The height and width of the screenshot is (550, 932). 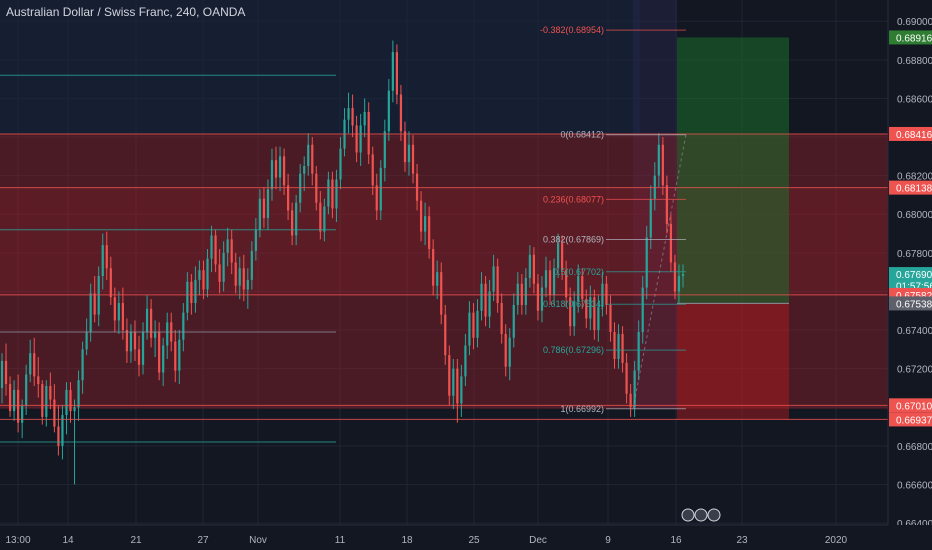 What do you see at coordinates (914, 215) in the screenshot?
I see `y-tick-label: 0.68000` at bounding box center [914, 215].